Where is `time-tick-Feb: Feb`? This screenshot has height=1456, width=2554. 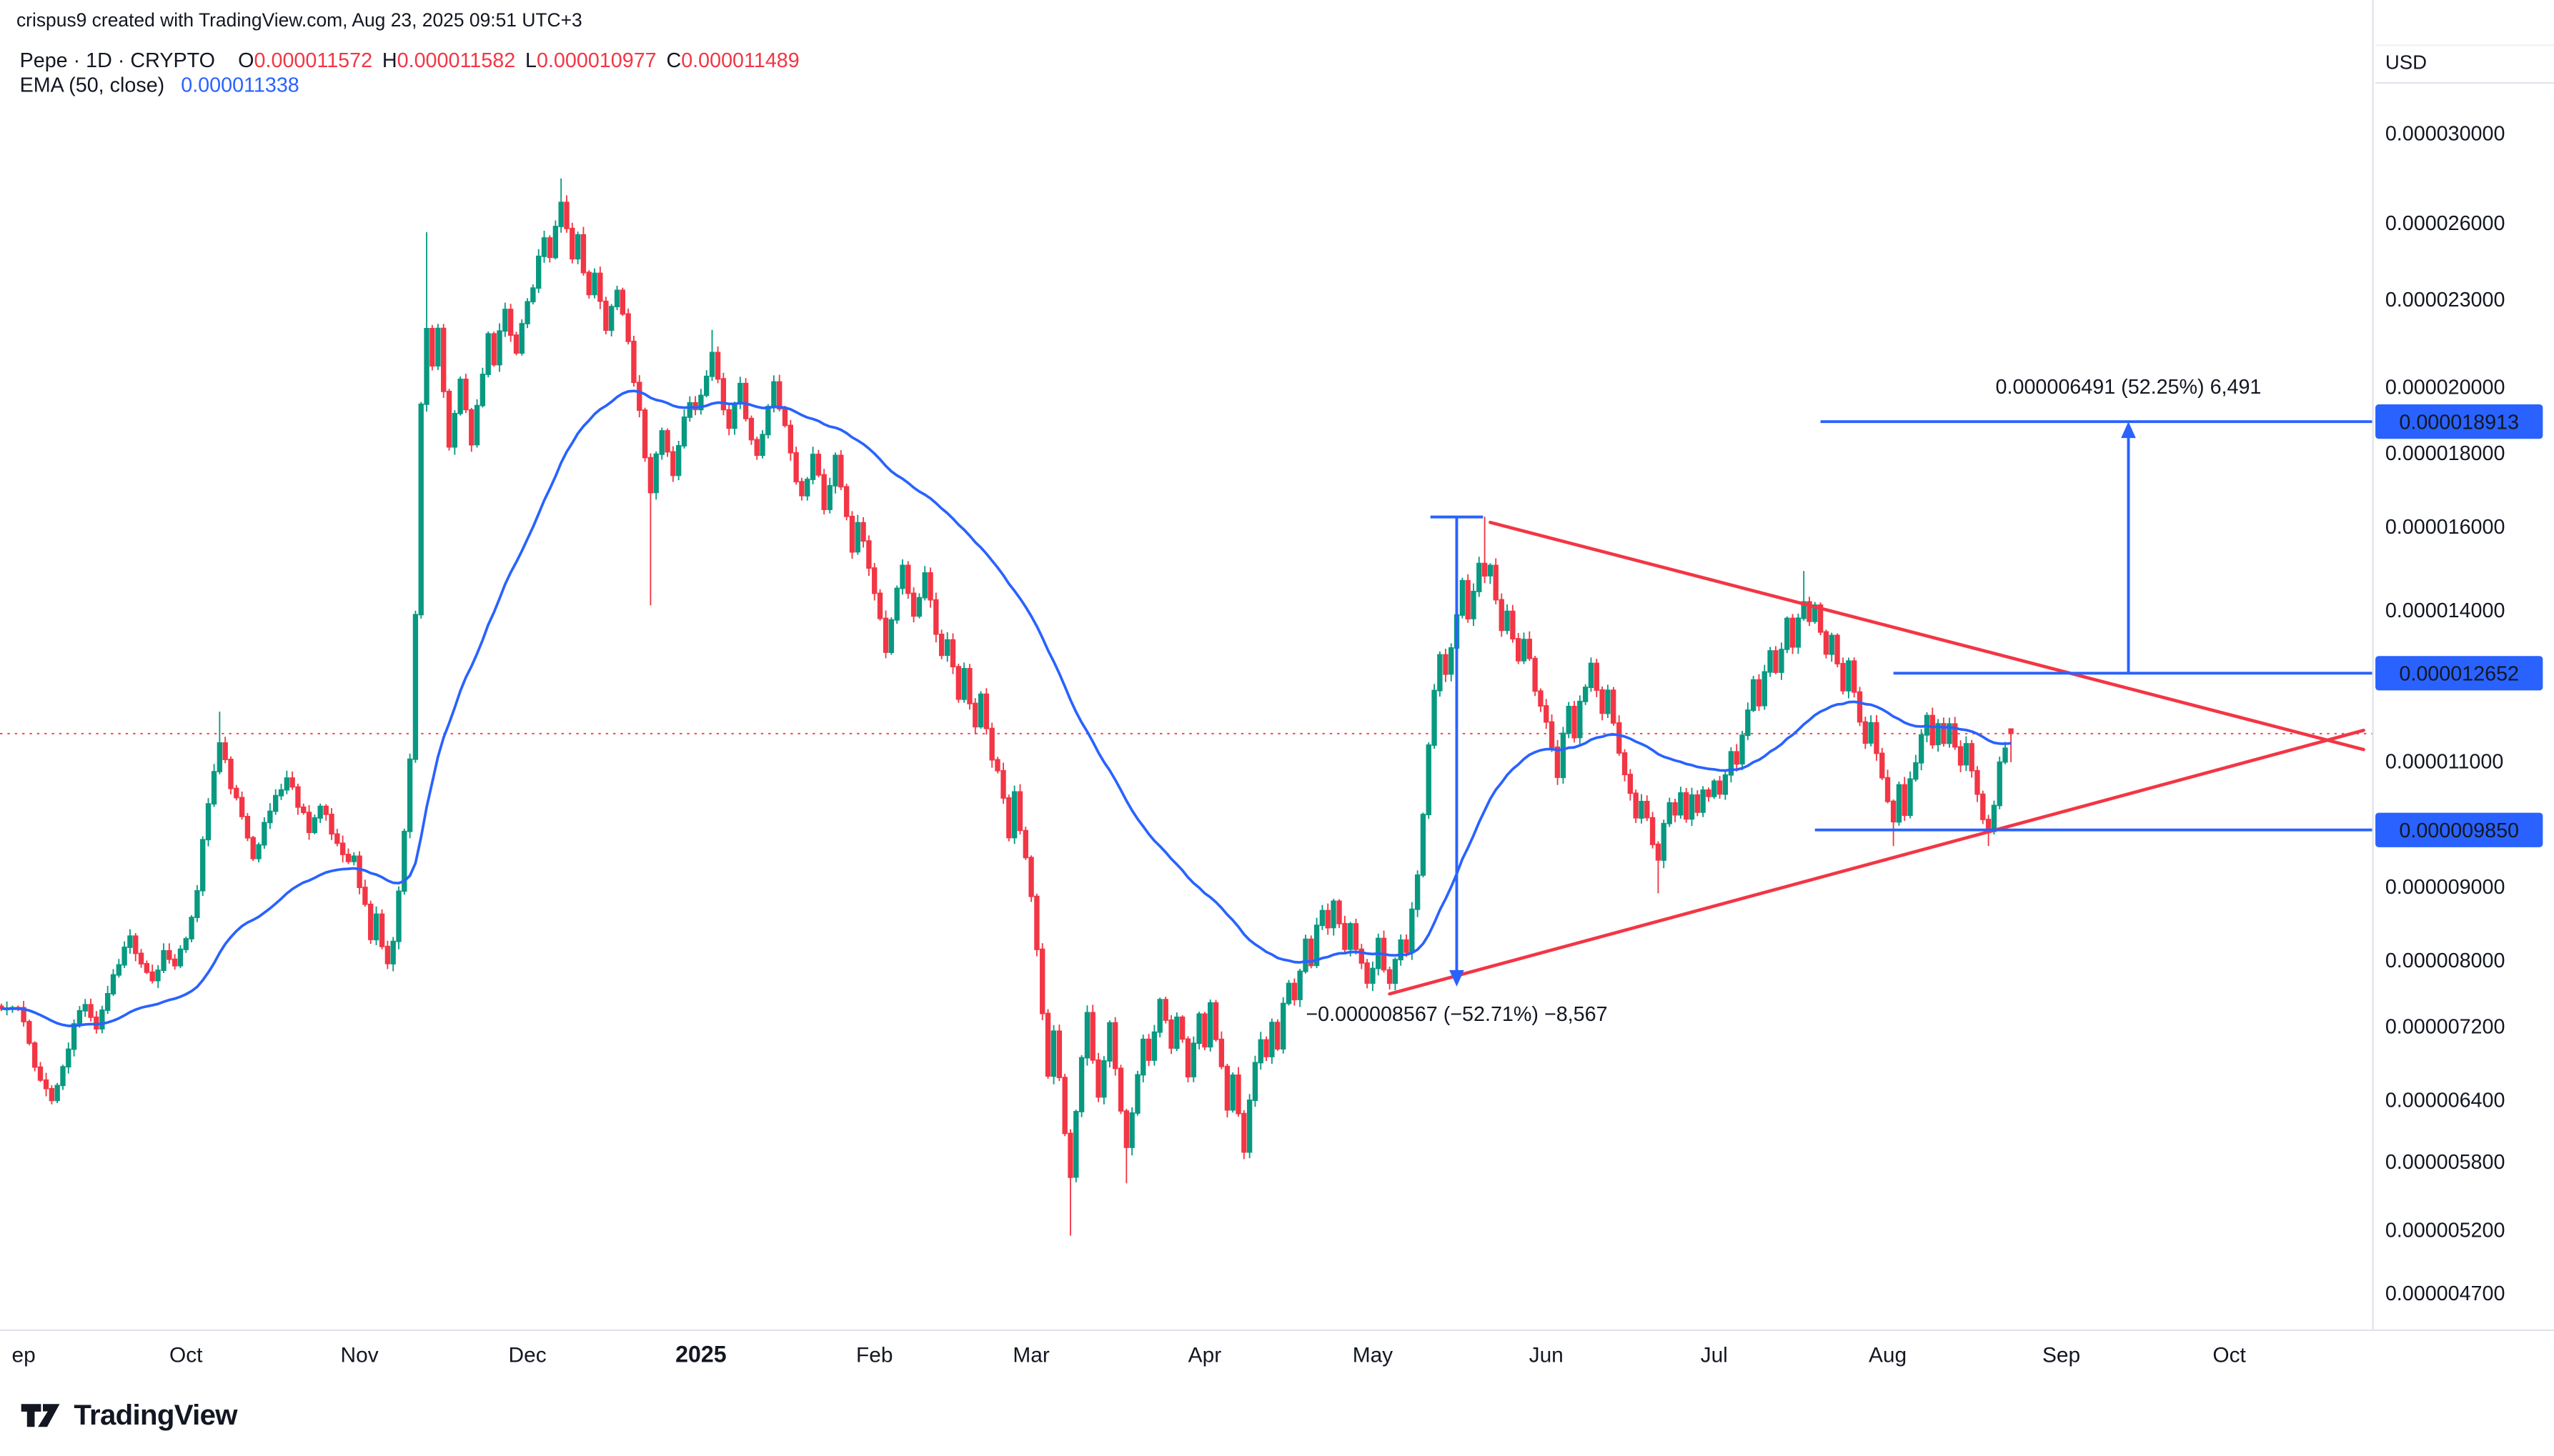 time-tick-Feb: Feb is located at coordinates (874, 1355).